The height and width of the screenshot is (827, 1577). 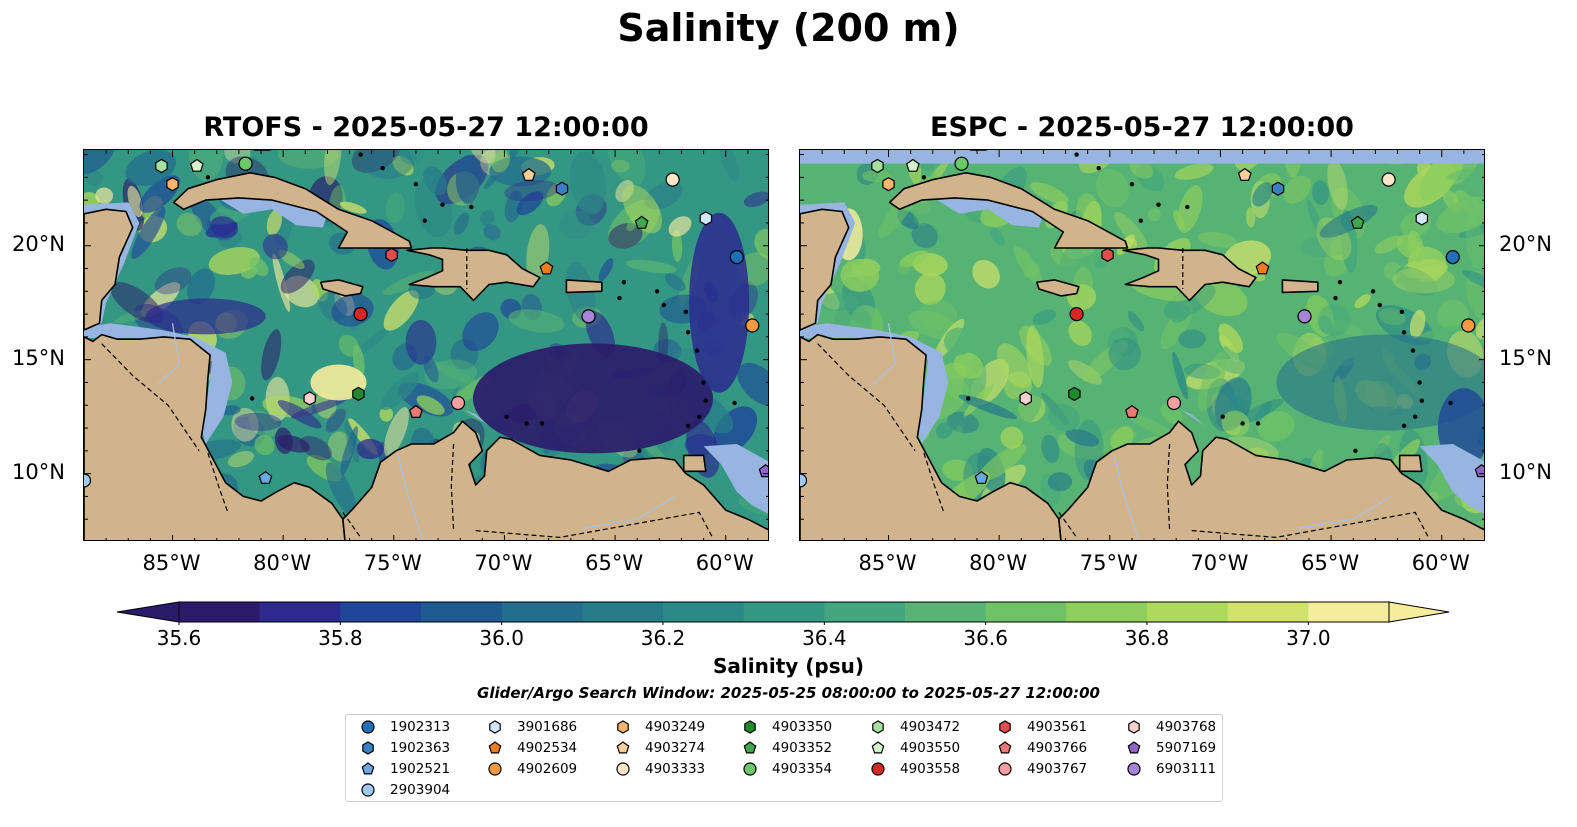 What do you see at coordinates (930, 769) in the screenshot?
I see `legend-label: 4903558` at bounding box center [930, 769].